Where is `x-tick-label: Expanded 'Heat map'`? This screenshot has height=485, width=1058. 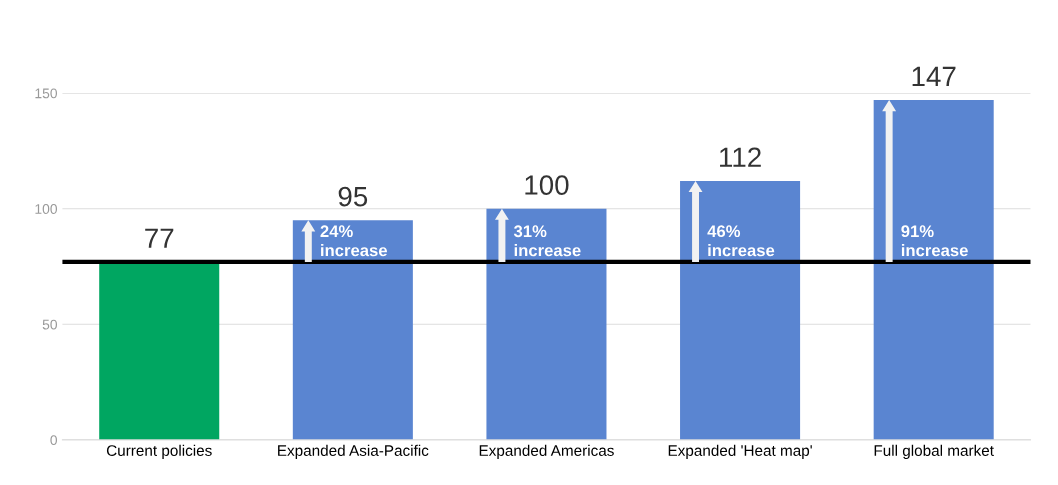 x-tick-label: Expanded 'Heat map' is located at coordinates (740, 451).